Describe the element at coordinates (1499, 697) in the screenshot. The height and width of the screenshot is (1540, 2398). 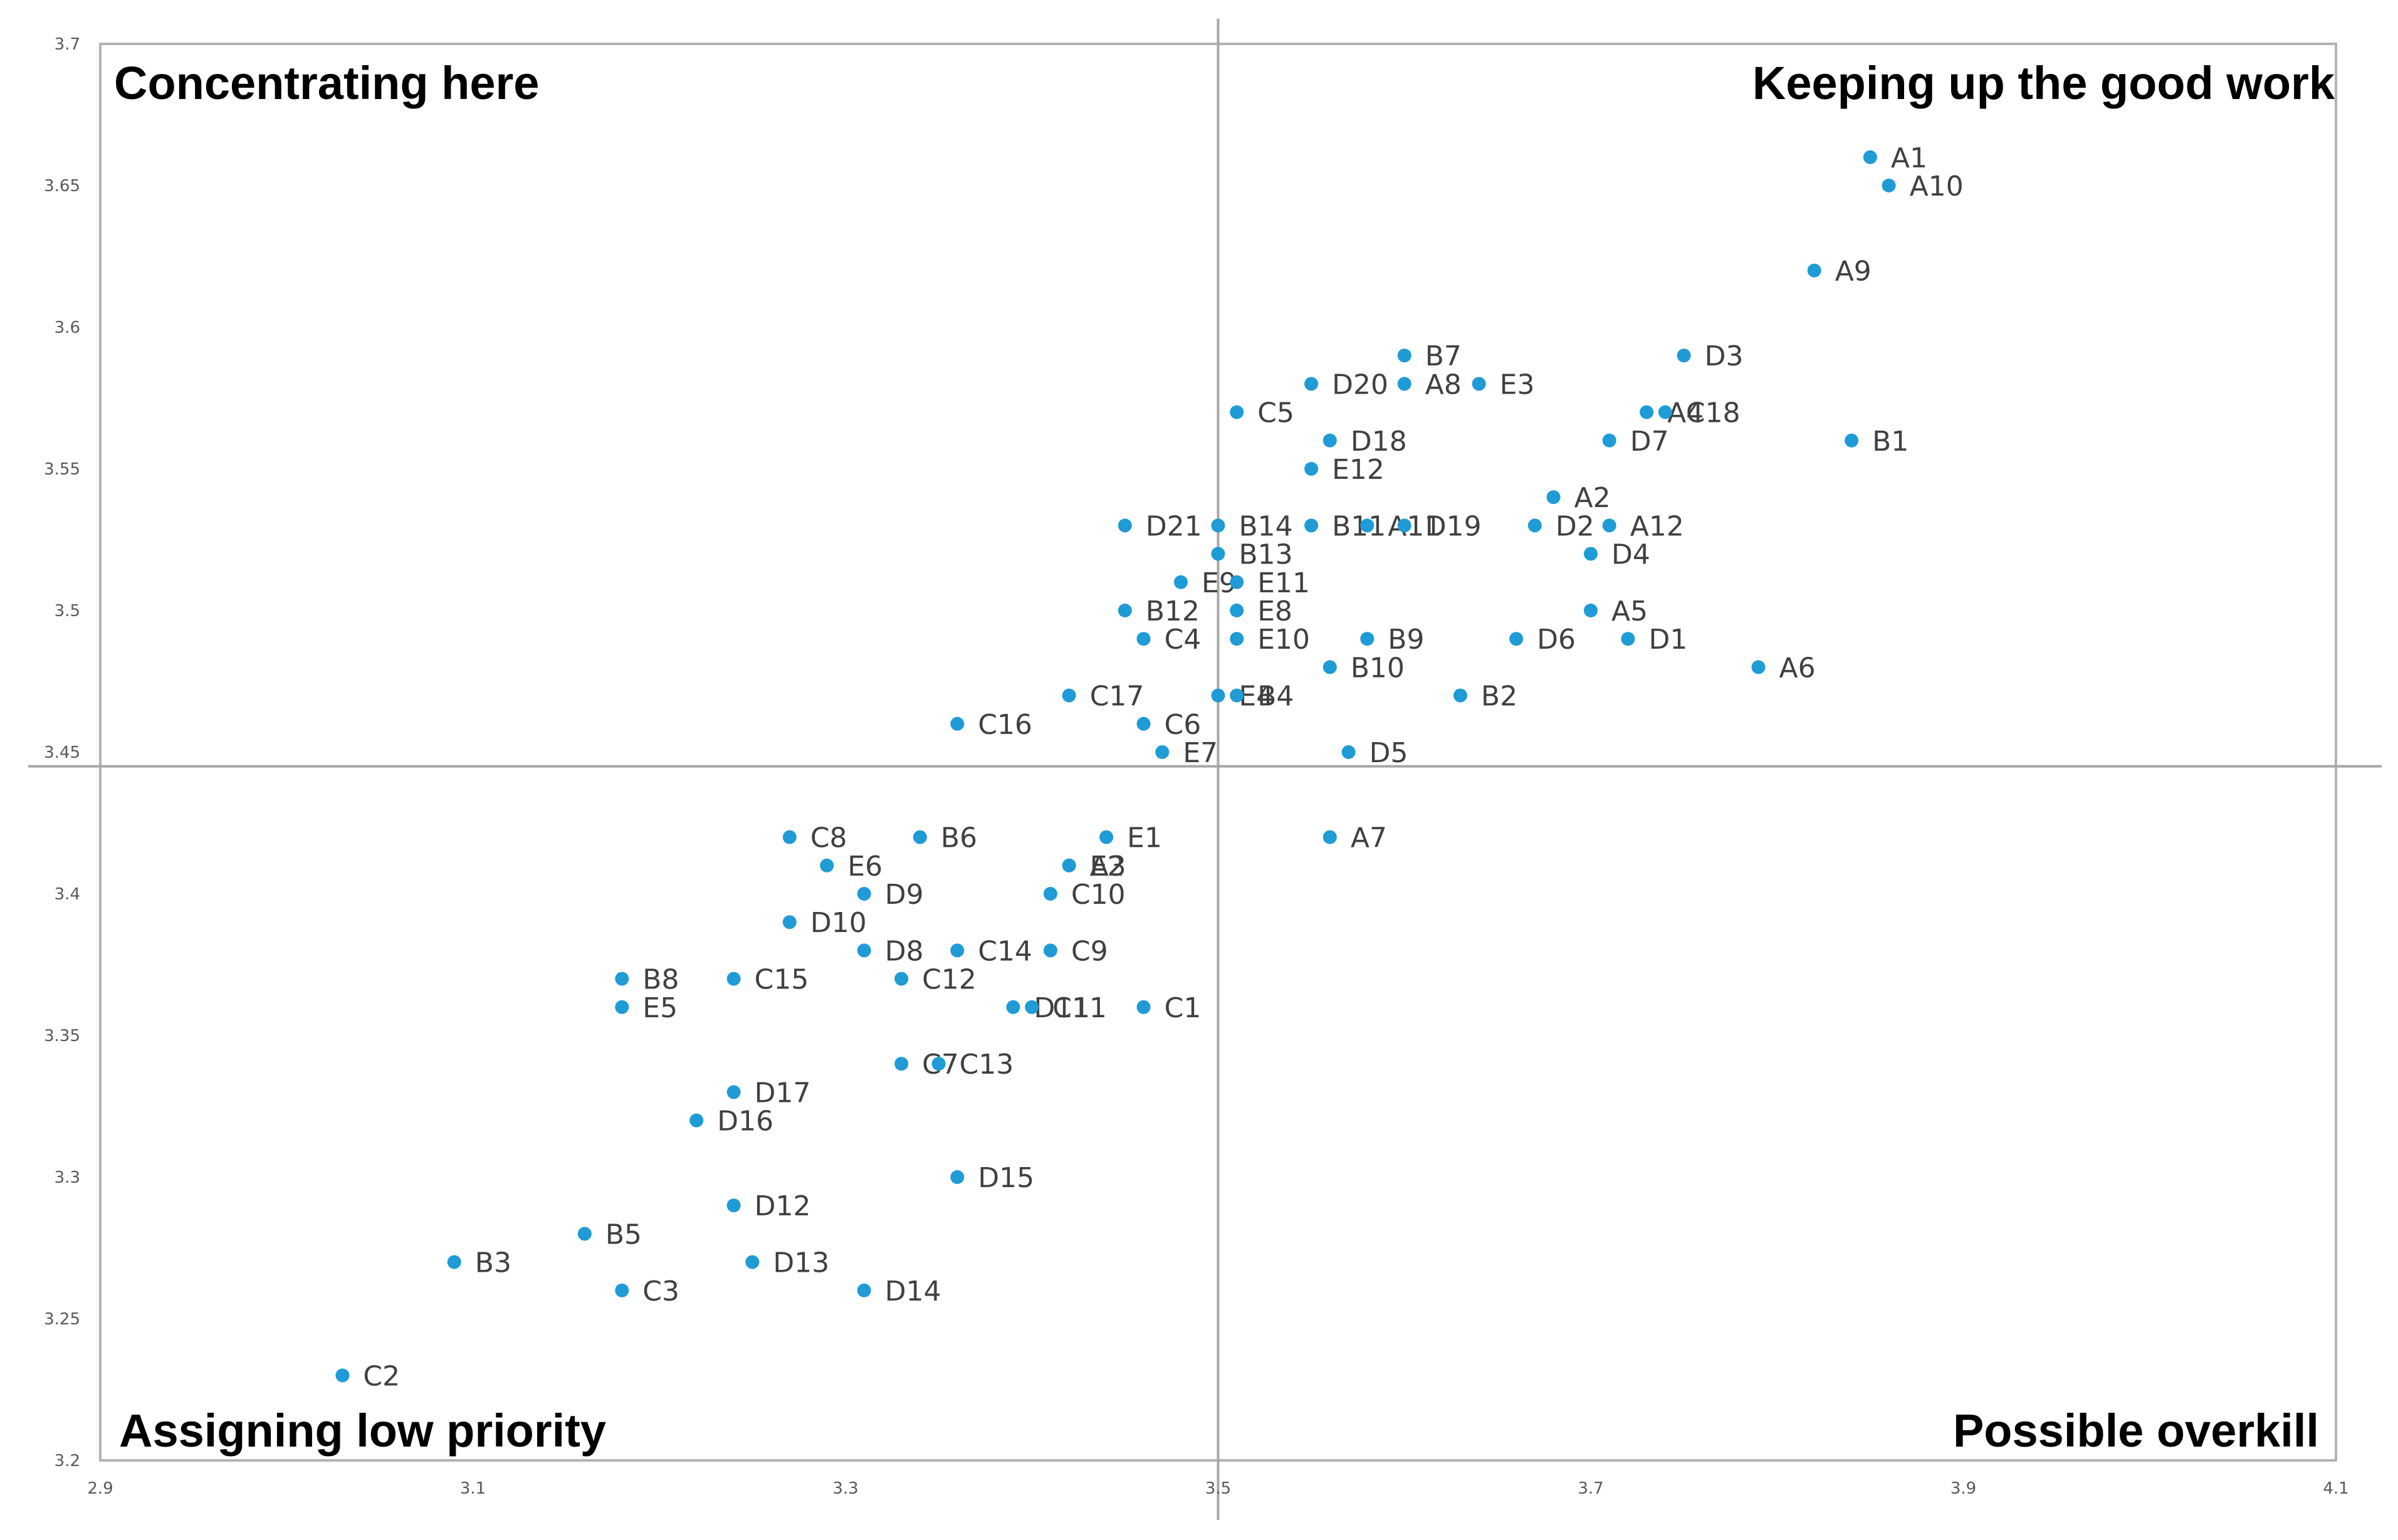
I see `data-point-label: B2` at that location.